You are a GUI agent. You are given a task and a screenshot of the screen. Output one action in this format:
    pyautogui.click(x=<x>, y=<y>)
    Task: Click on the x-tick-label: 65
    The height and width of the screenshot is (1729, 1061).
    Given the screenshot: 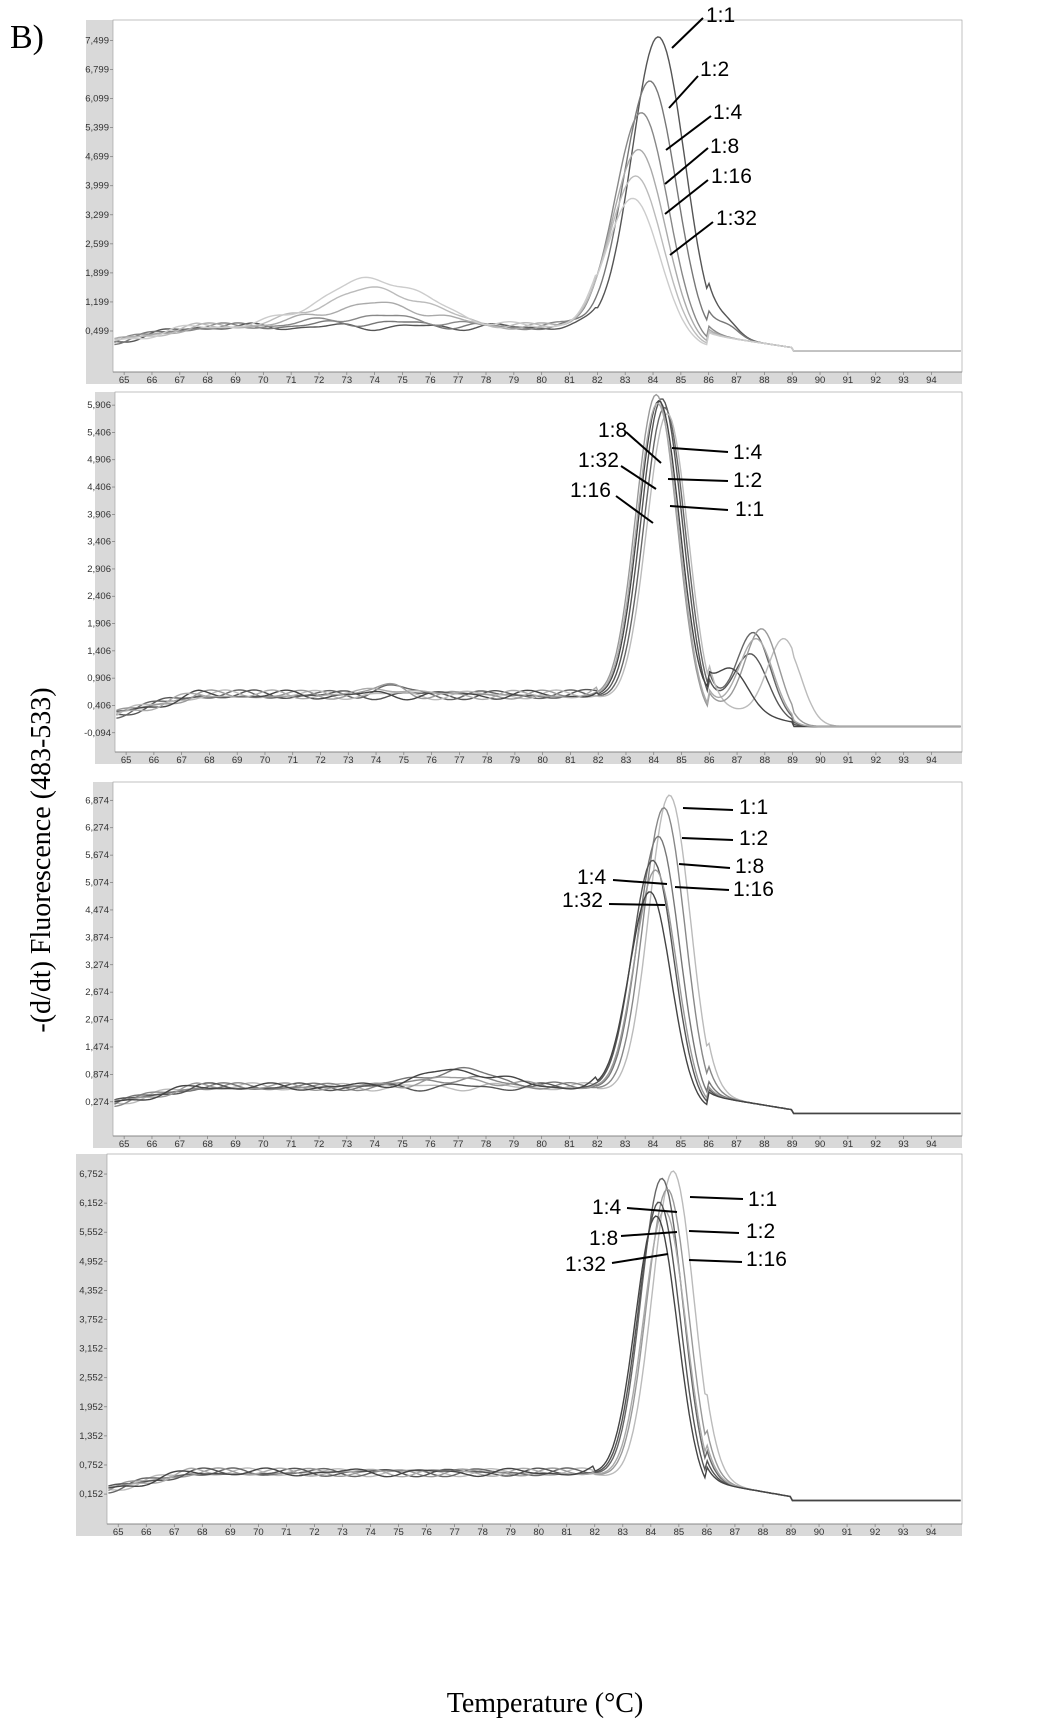 What is the action you would take?
    pyautogui.click(x=126, y=760)
    